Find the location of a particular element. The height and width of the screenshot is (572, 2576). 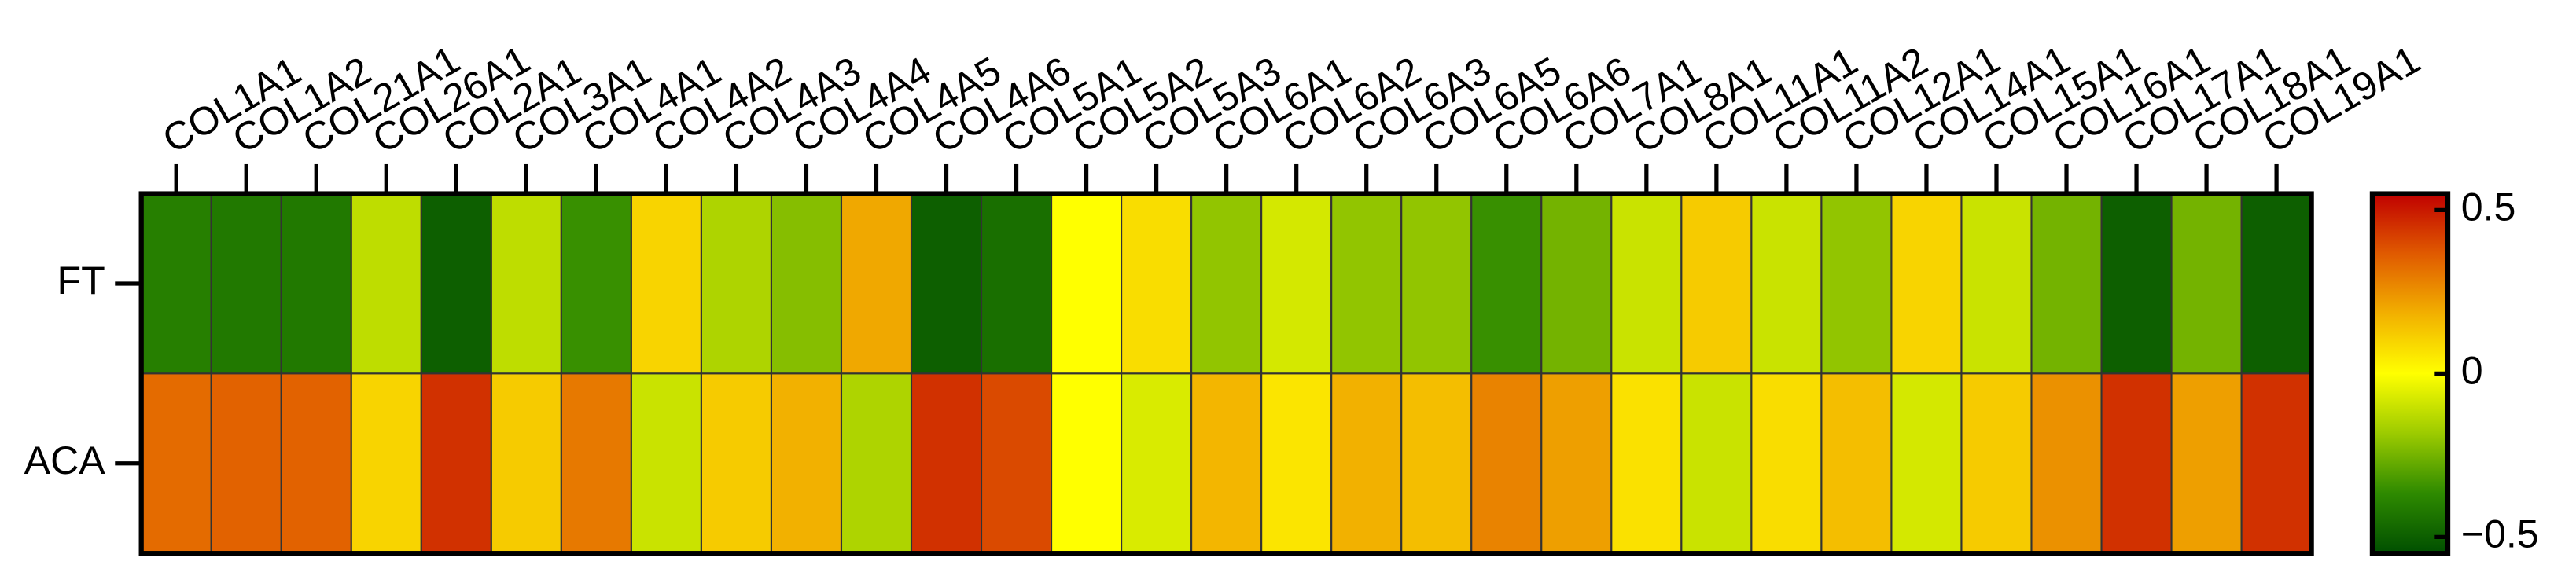

colorbar-tick-label: 0 is located at coordinates (2472, 371).